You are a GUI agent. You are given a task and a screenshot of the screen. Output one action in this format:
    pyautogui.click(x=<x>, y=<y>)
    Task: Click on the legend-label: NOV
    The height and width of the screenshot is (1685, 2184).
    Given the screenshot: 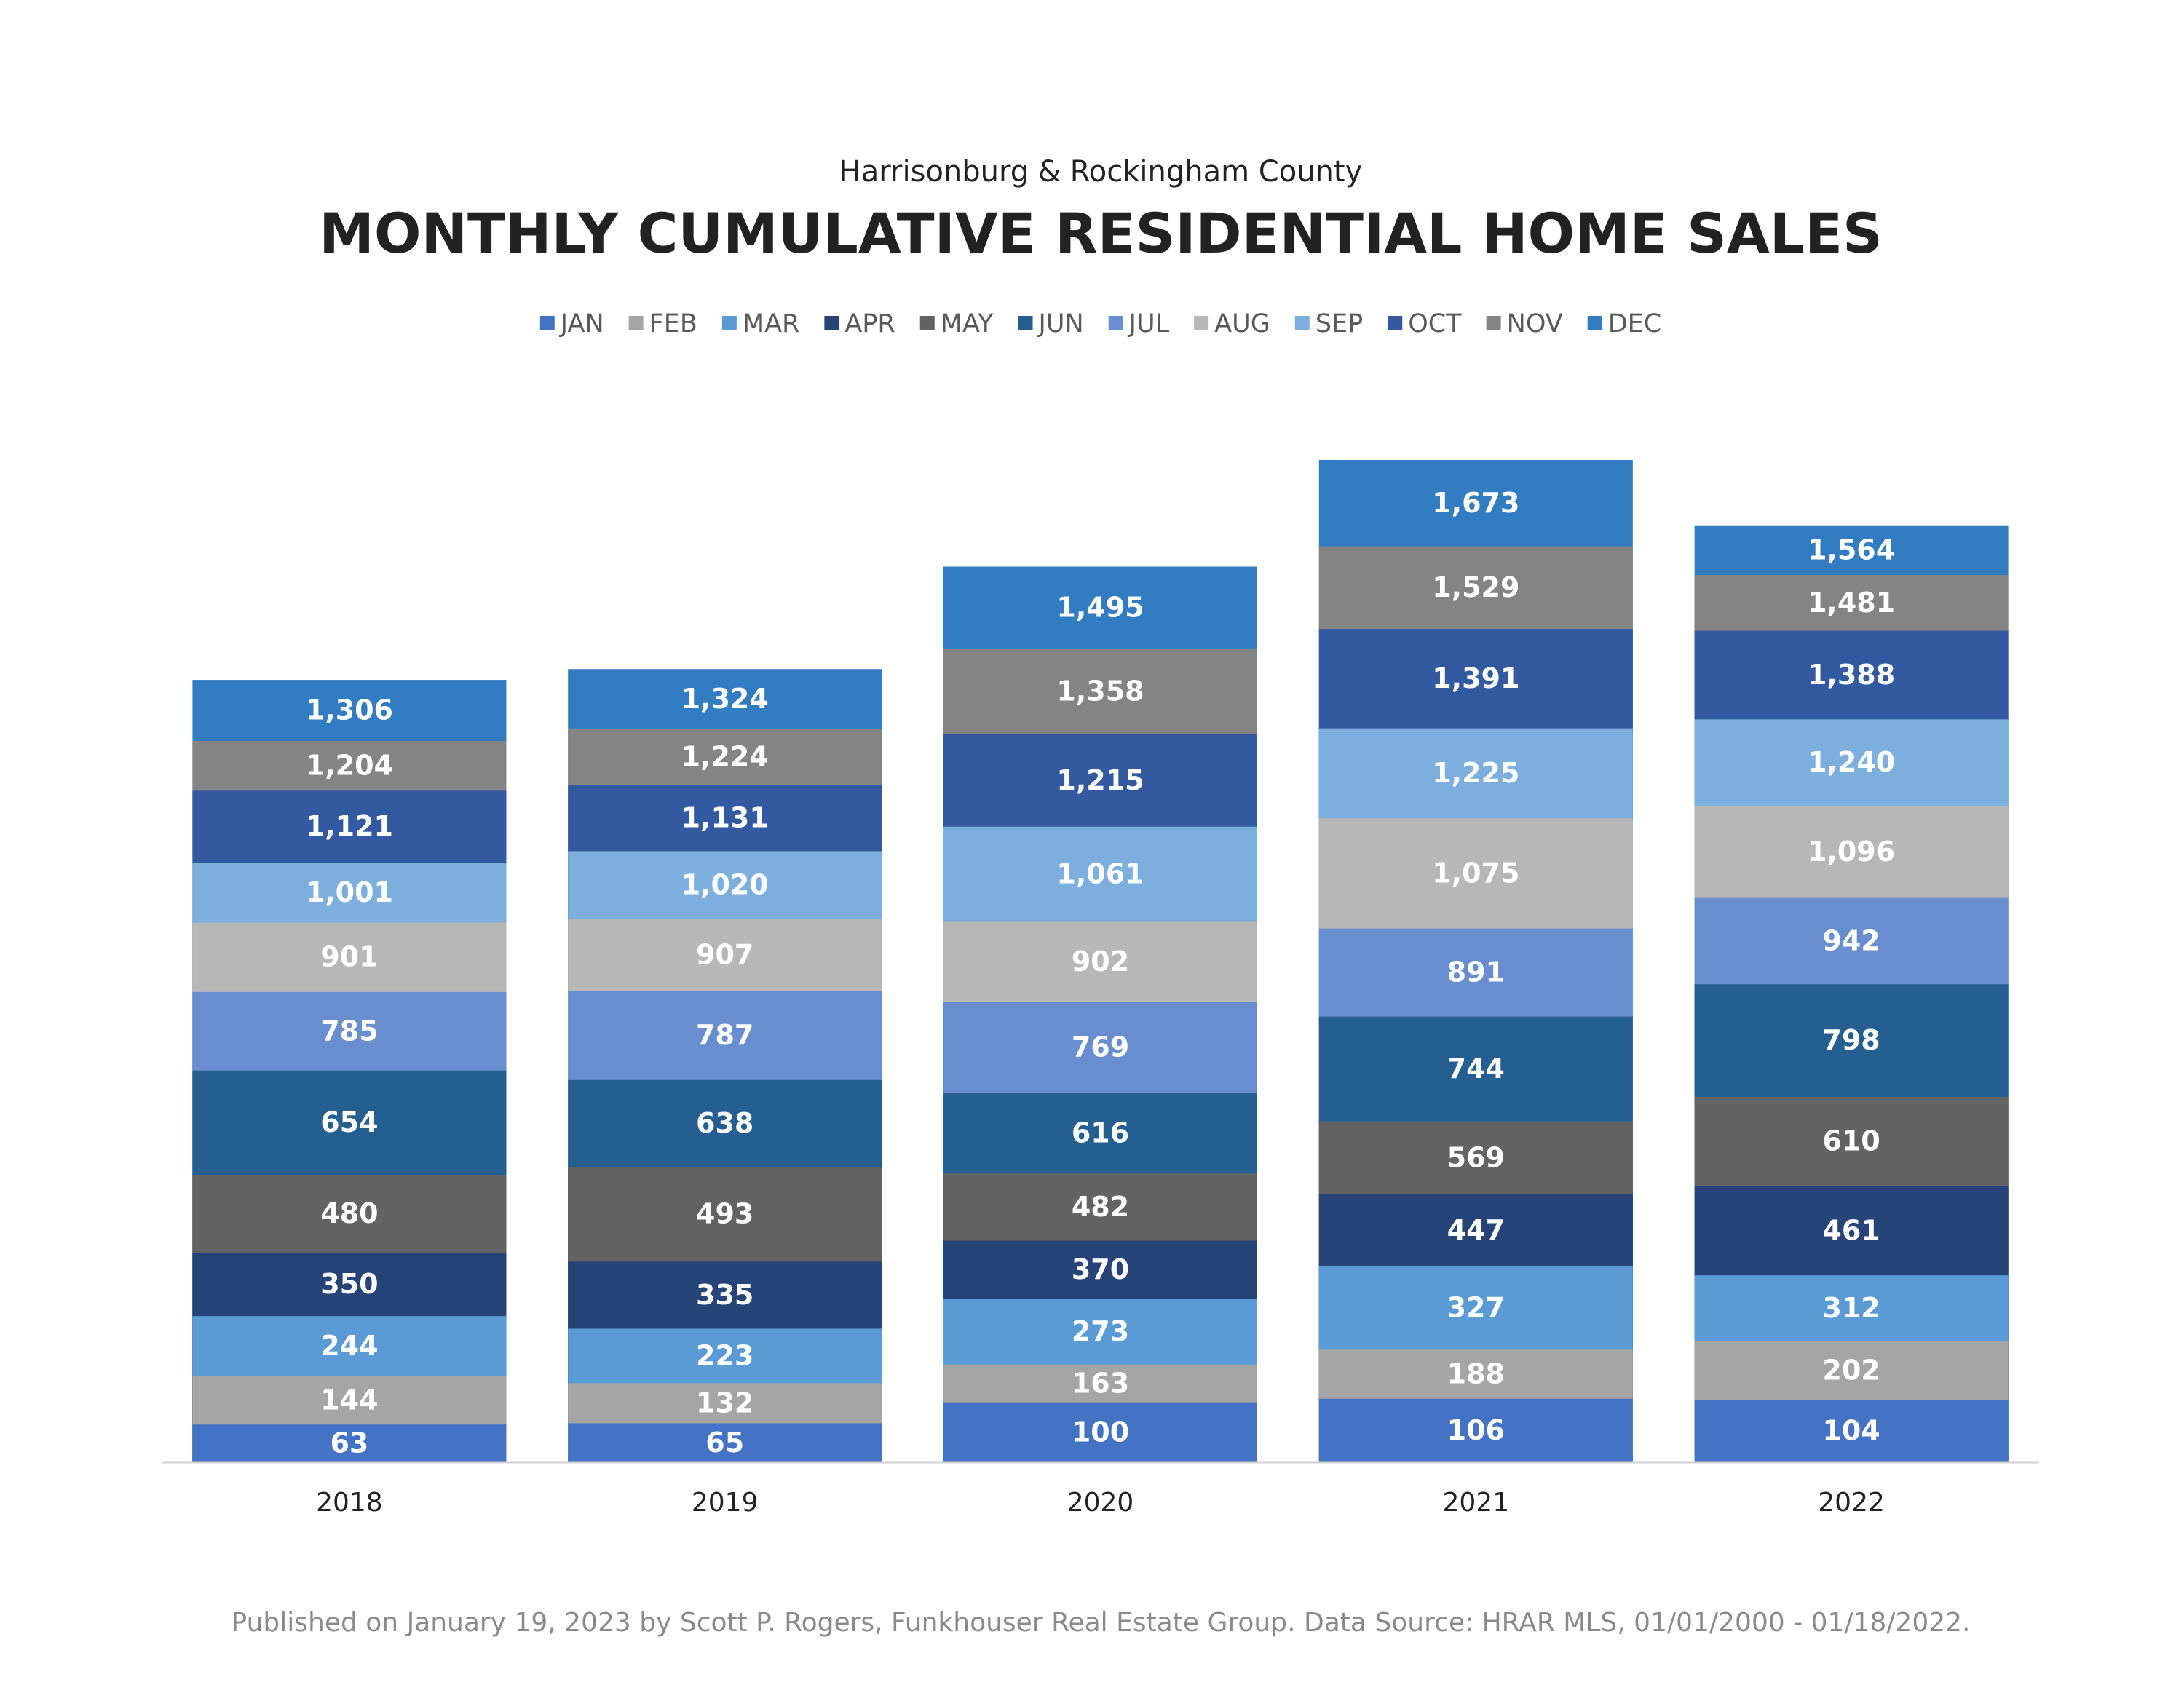 What is the action you would take?
    pyautogui.click(x=1535, y=323)
    